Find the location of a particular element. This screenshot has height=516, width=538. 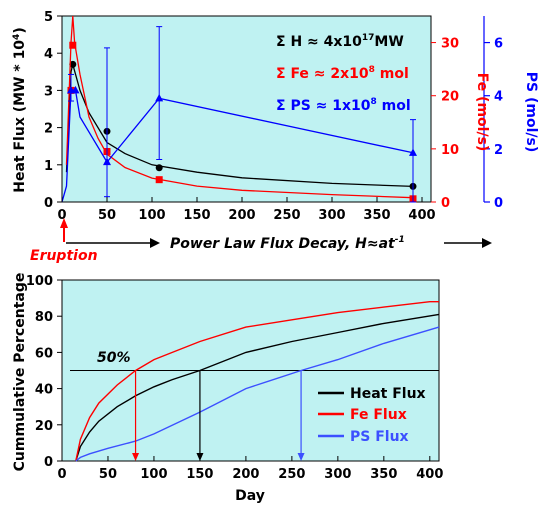

arrow-head-ps is located at coordinates (301, 457).